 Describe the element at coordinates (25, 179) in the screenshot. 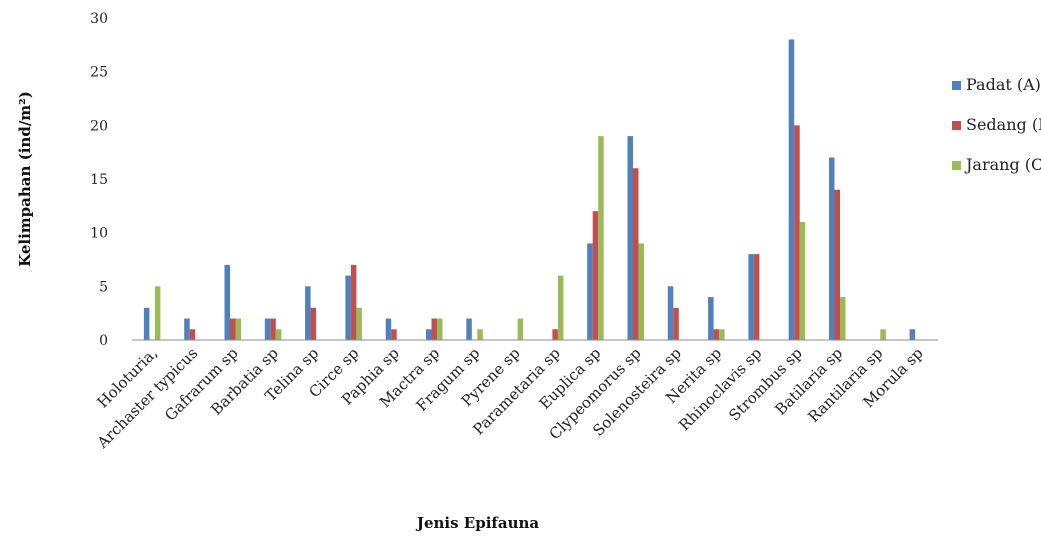

I see `y-axis-title: Kelimpahan (ind/m²)` at that location.